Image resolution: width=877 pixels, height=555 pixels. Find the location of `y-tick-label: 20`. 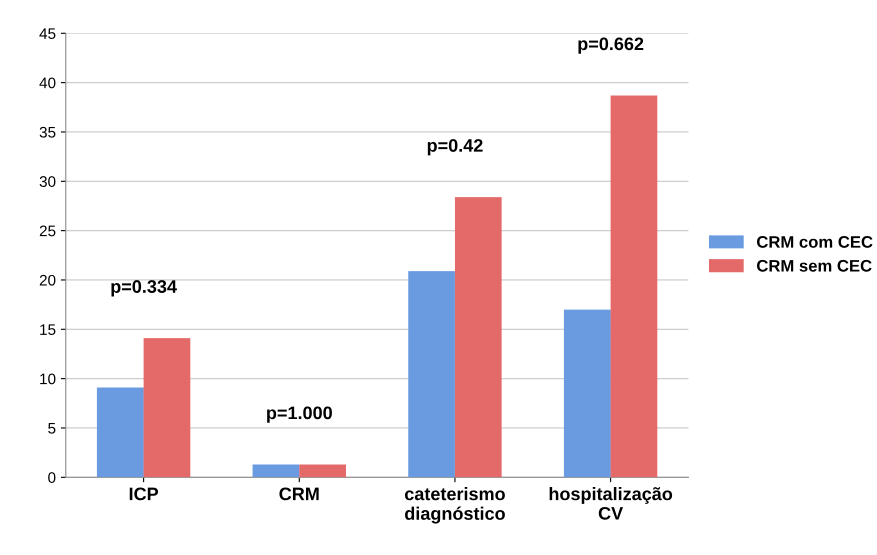

y-tick-label: 20 is located at coordinates (48, 280).